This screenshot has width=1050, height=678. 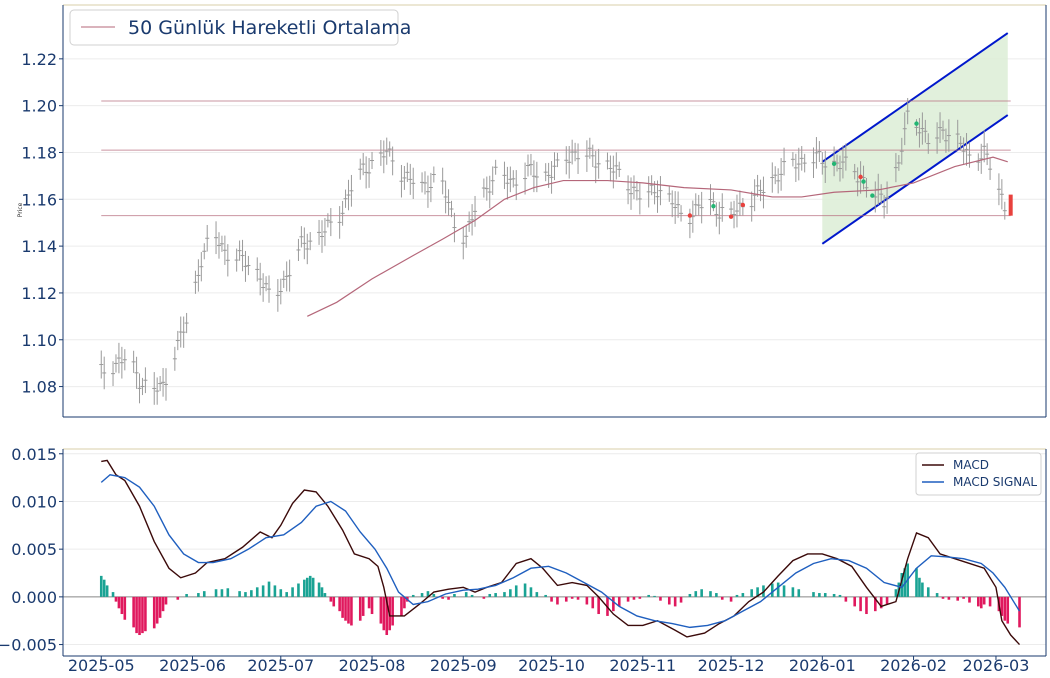 I want to click on price-y-tick-label: 1.16, so click(x=39, y=199).